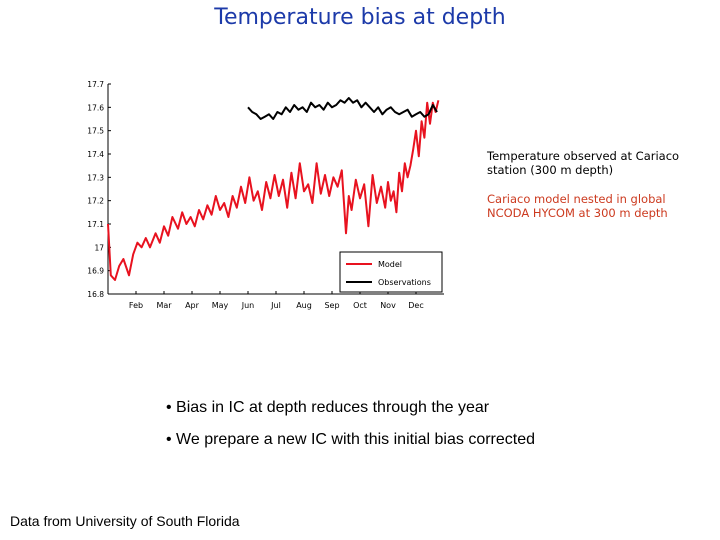 This screenshot has width=720, height=540. What do you see at coordinates (136, 305) in the screenshot?
I see `x-tick-label: Feb` at bounding box center [136, 305].